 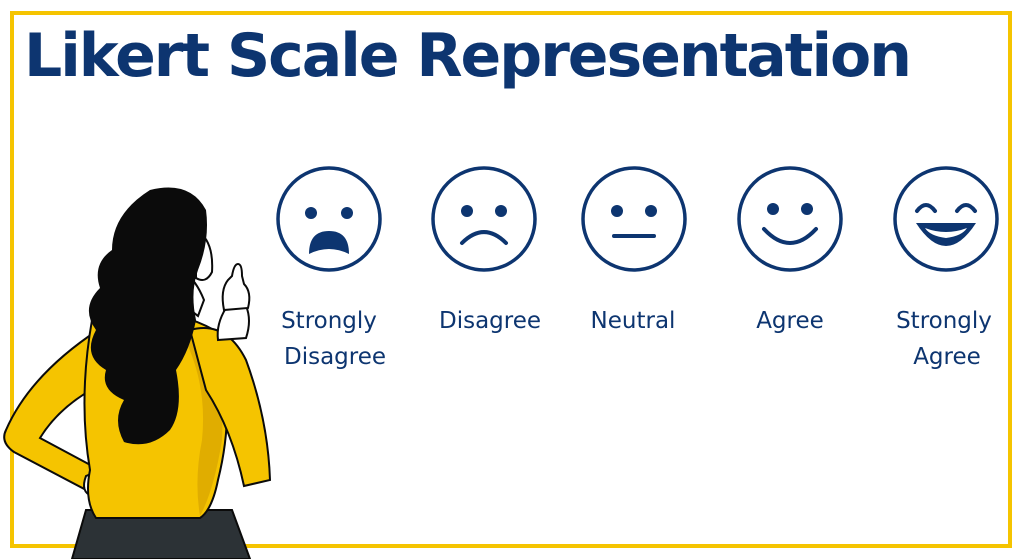 I want to click on label-strongly-disagree: Strongly Disagree, so click(x=329, y=339).